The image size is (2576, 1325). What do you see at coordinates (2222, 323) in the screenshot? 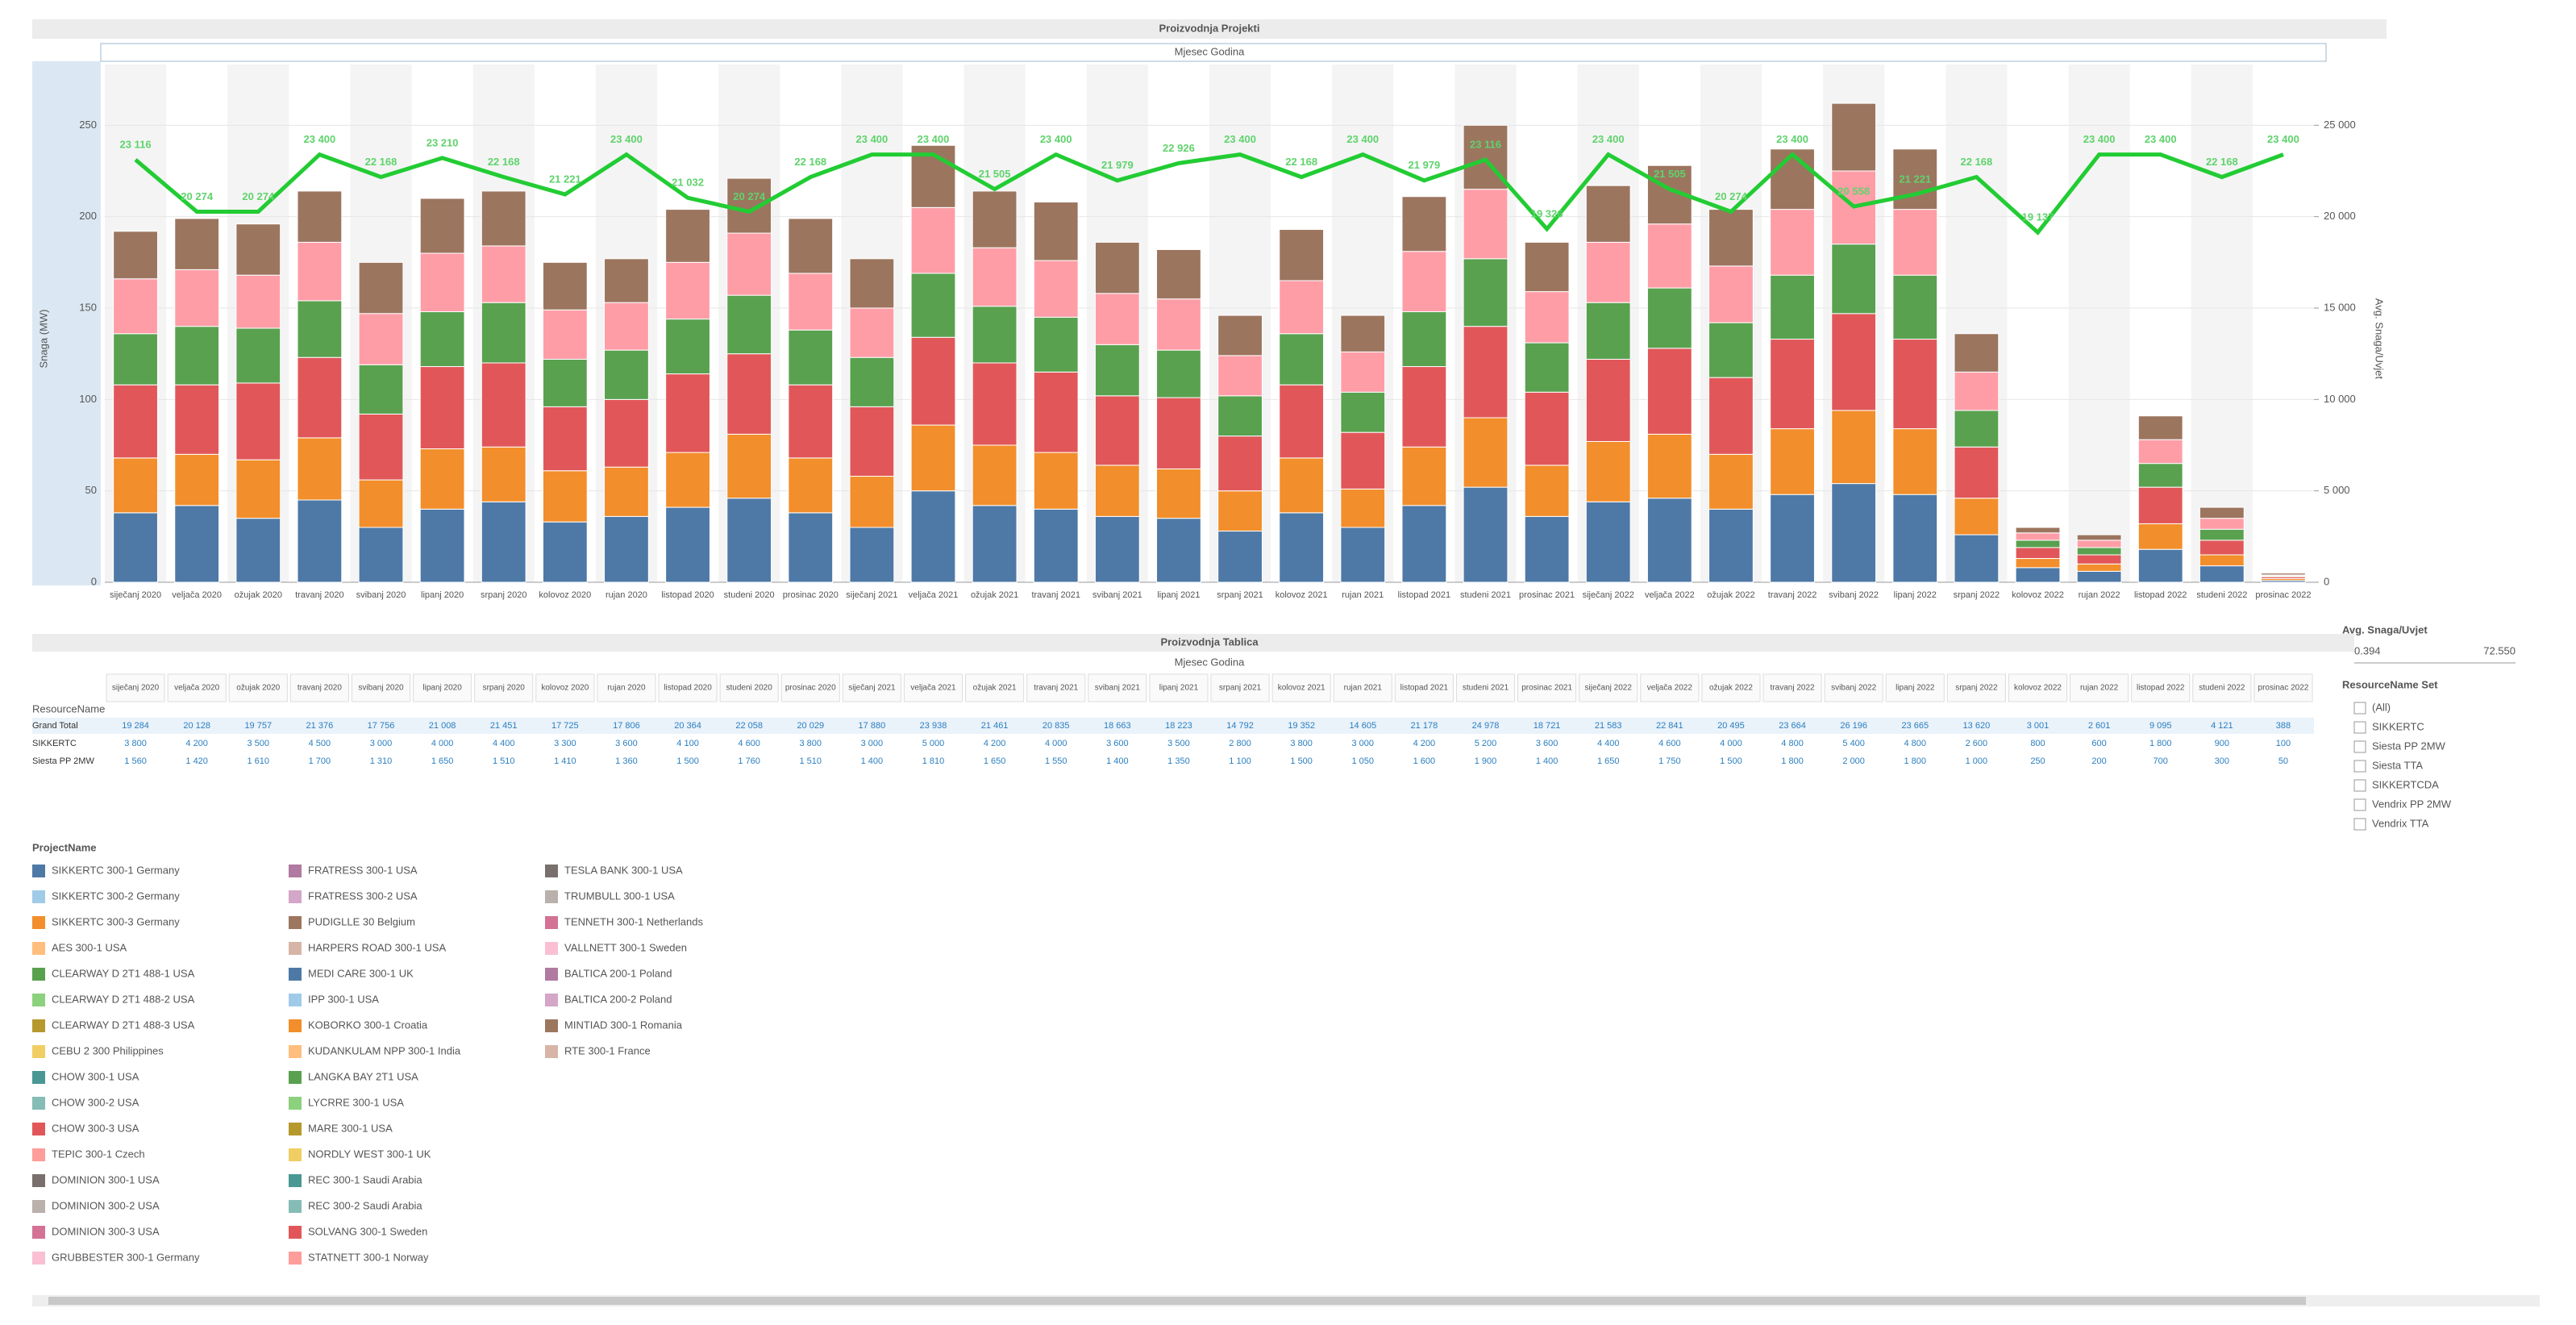
I see `column-stripe` at bounding box center [2222, 323].